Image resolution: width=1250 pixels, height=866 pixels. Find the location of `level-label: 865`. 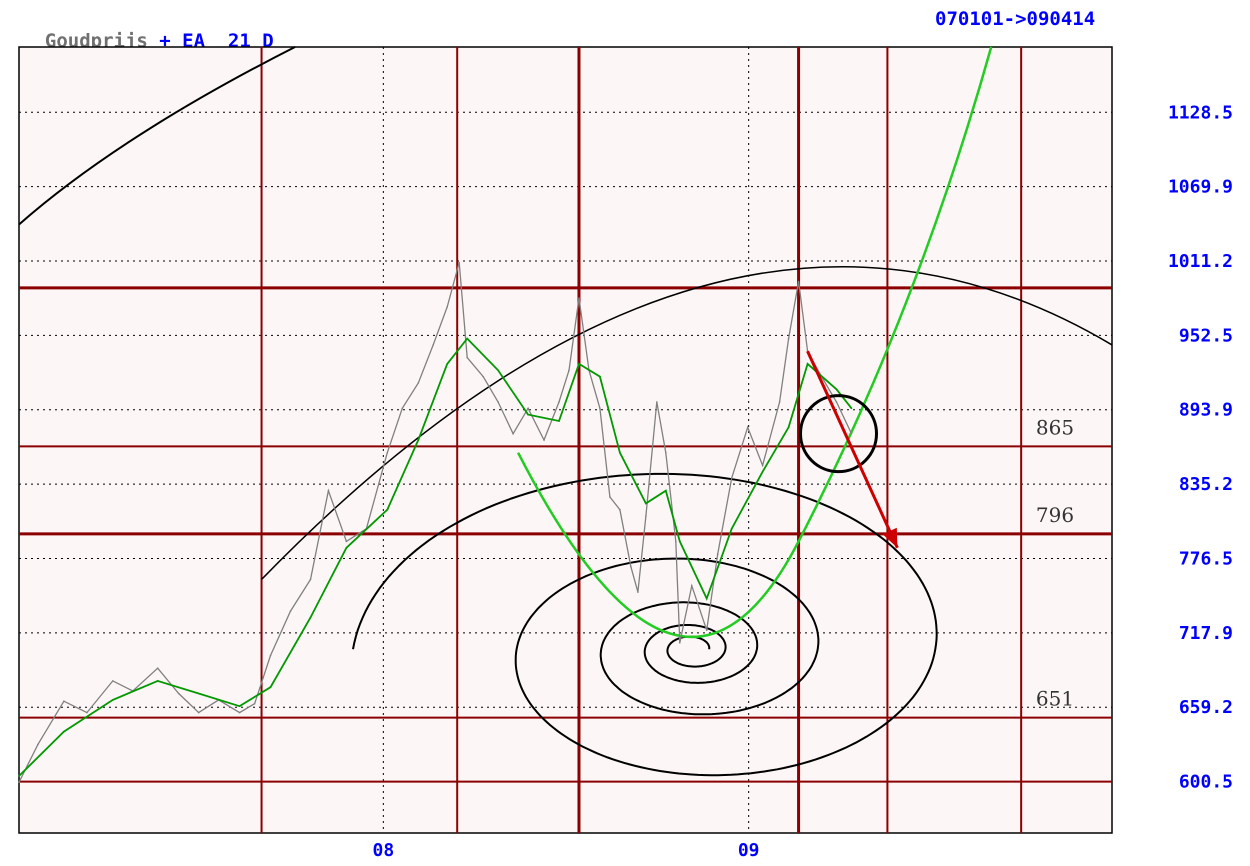

level-label: 865 is located at coordinates (1055, 427).